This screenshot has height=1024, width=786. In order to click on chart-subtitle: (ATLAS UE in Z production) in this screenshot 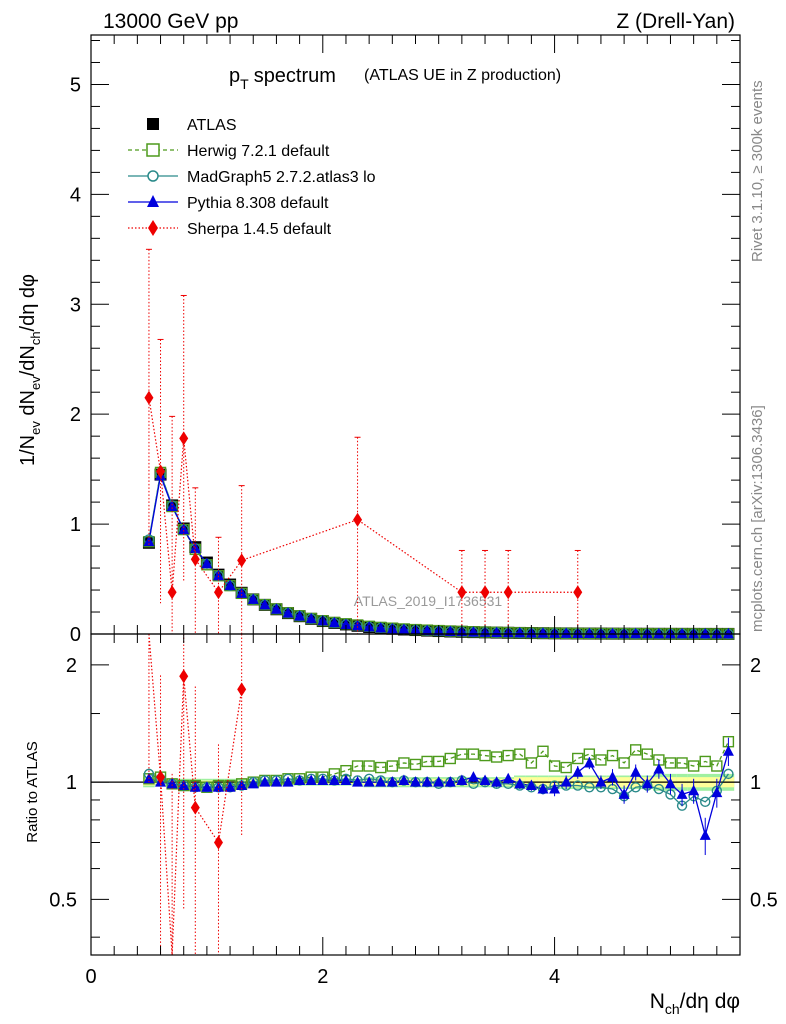, I will do `click(462, 75)`.